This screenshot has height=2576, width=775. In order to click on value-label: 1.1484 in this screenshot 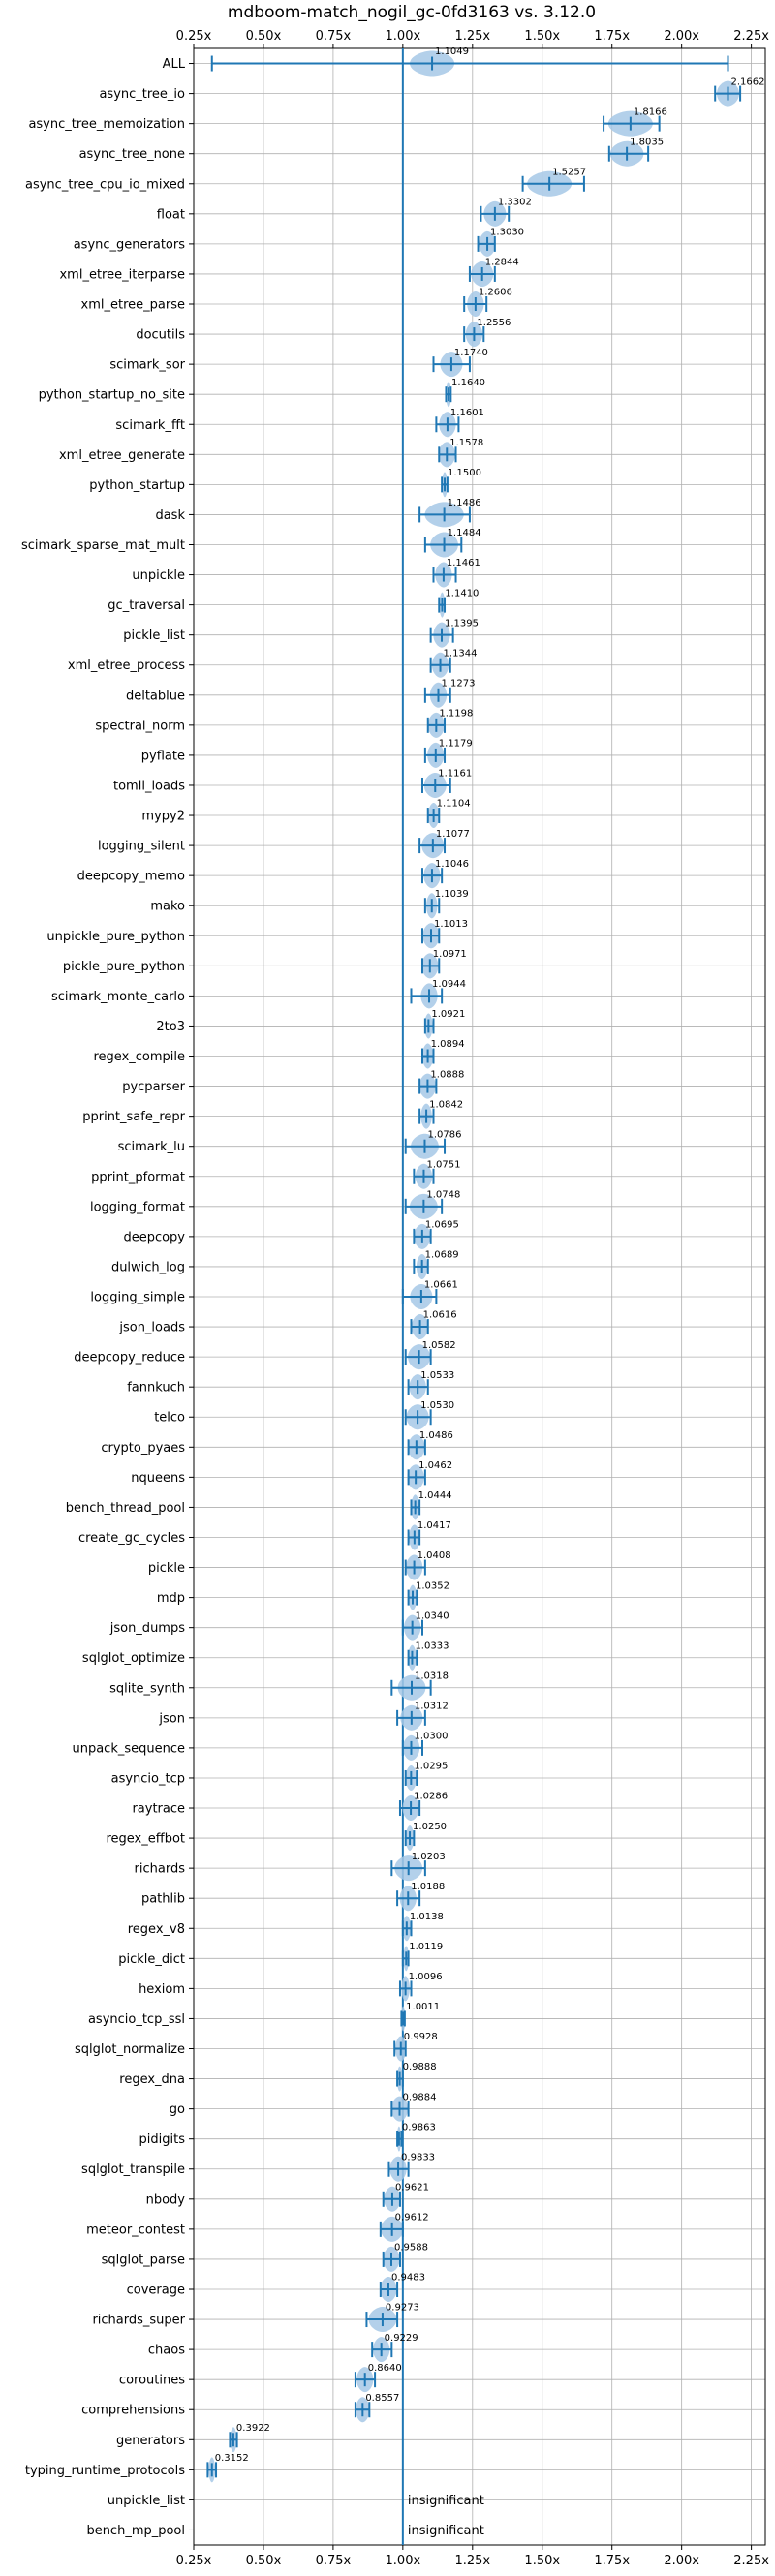, I will do `click(464, 533)`.